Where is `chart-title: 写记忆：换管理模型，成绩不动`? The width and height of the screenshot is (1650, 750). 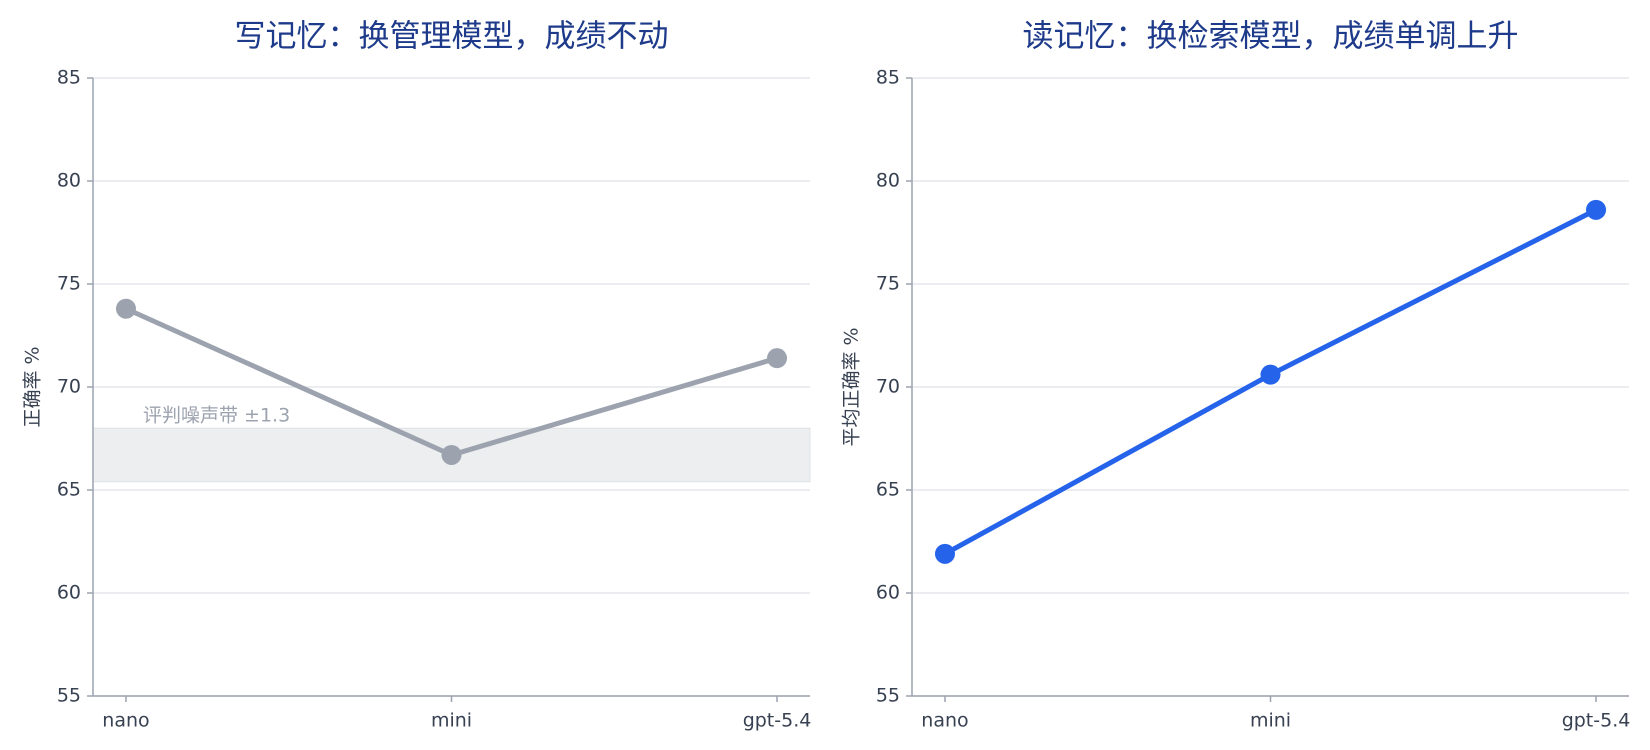 chart-title: 写记忆：换管理模型，成绩不动 is located at coordinates (452, 37).